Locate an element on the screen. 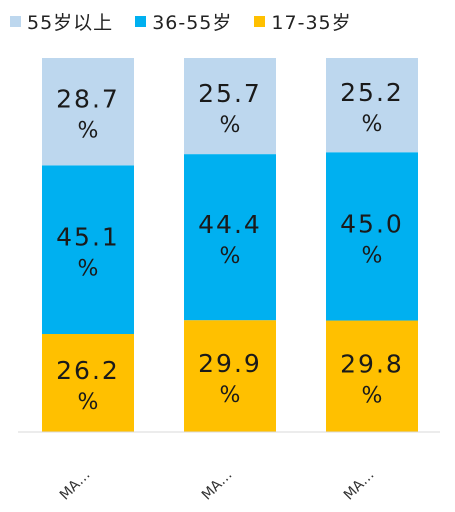  data-label-unit-1-3: % is located at coordinates (88, 131).